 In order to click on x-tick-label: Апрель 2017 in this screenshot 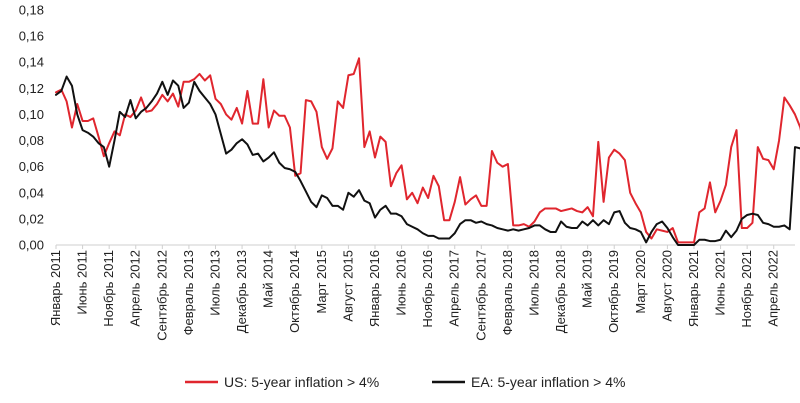, I will do `click(454, 288)`.